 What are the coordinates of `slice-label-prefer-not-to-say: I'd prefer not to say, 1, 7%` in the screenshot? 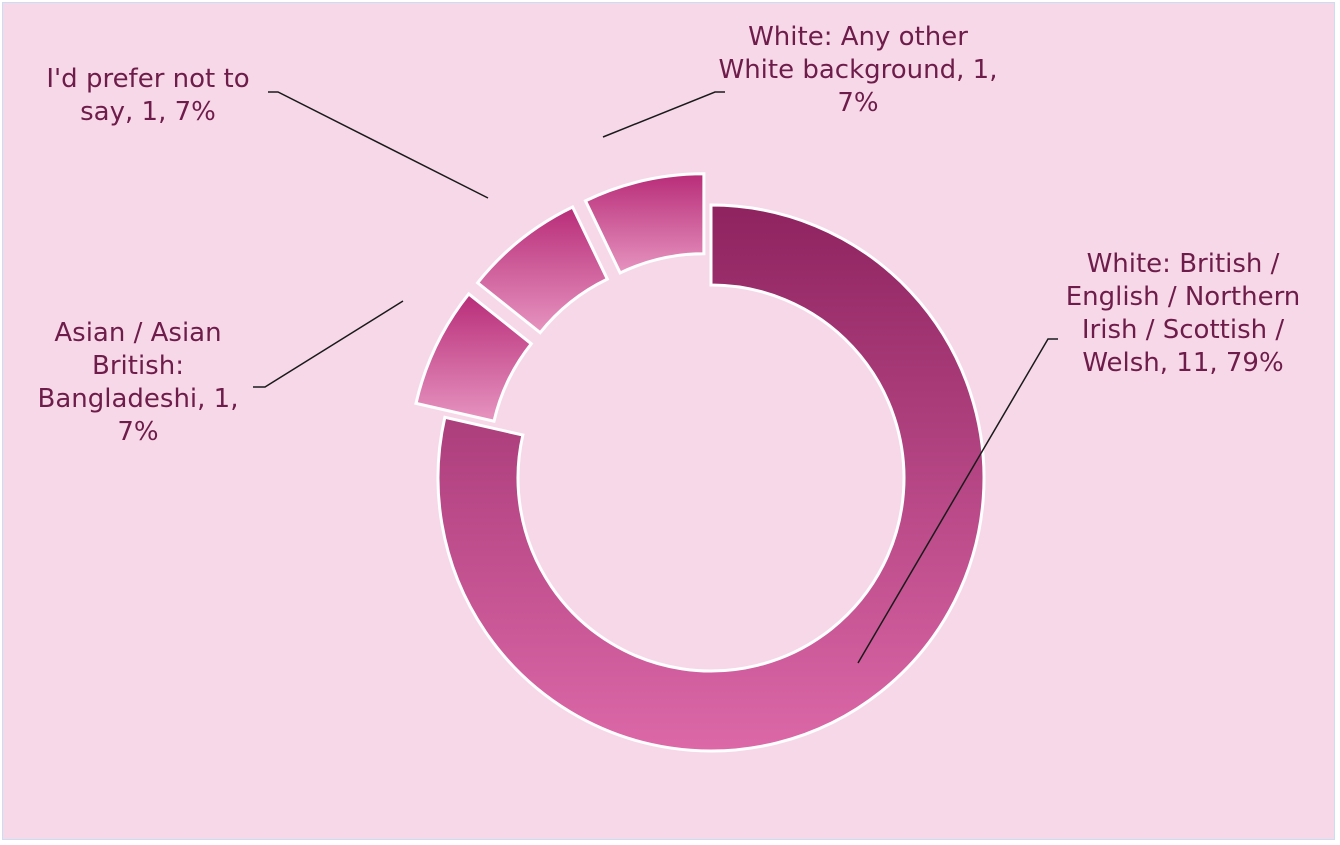 It's located at (148, 95).